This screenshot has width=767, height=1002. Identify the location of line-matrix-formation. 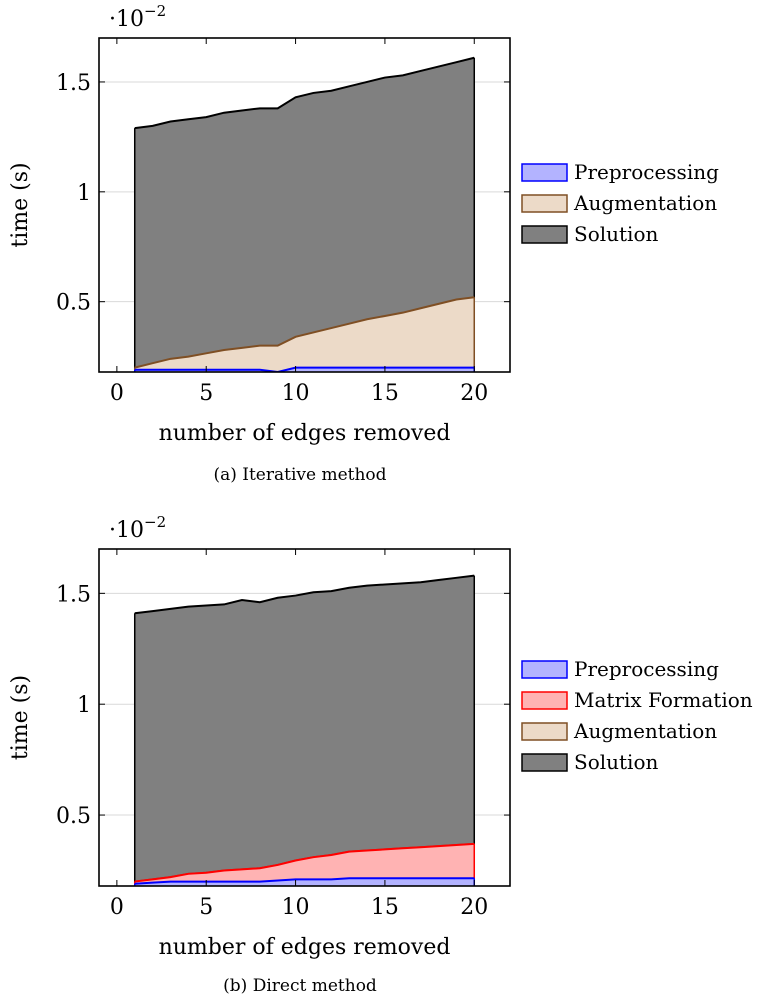
(304, 862).